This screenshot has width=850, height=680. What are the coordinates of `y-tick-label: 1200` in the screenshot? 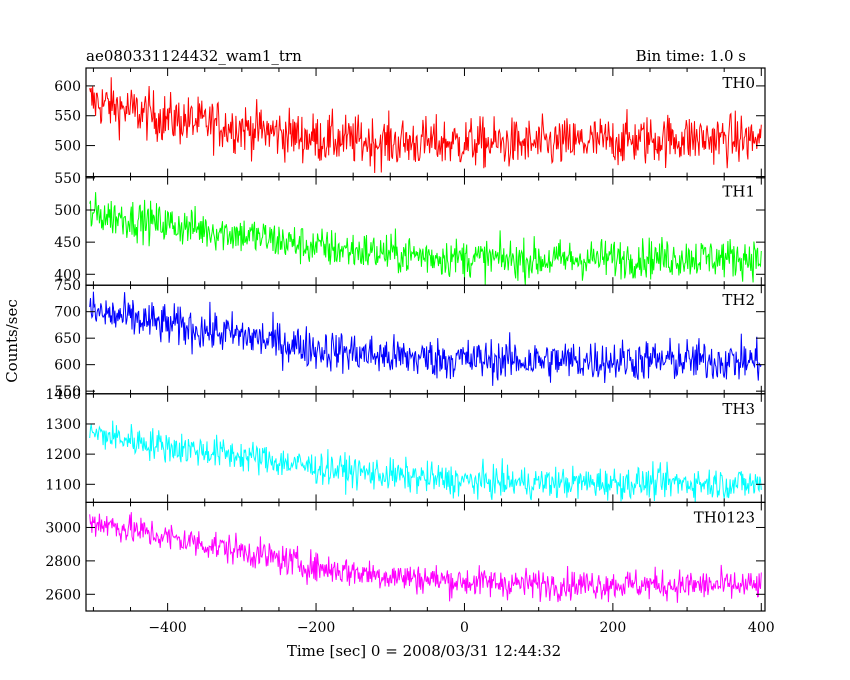 It's located at (63, 455).